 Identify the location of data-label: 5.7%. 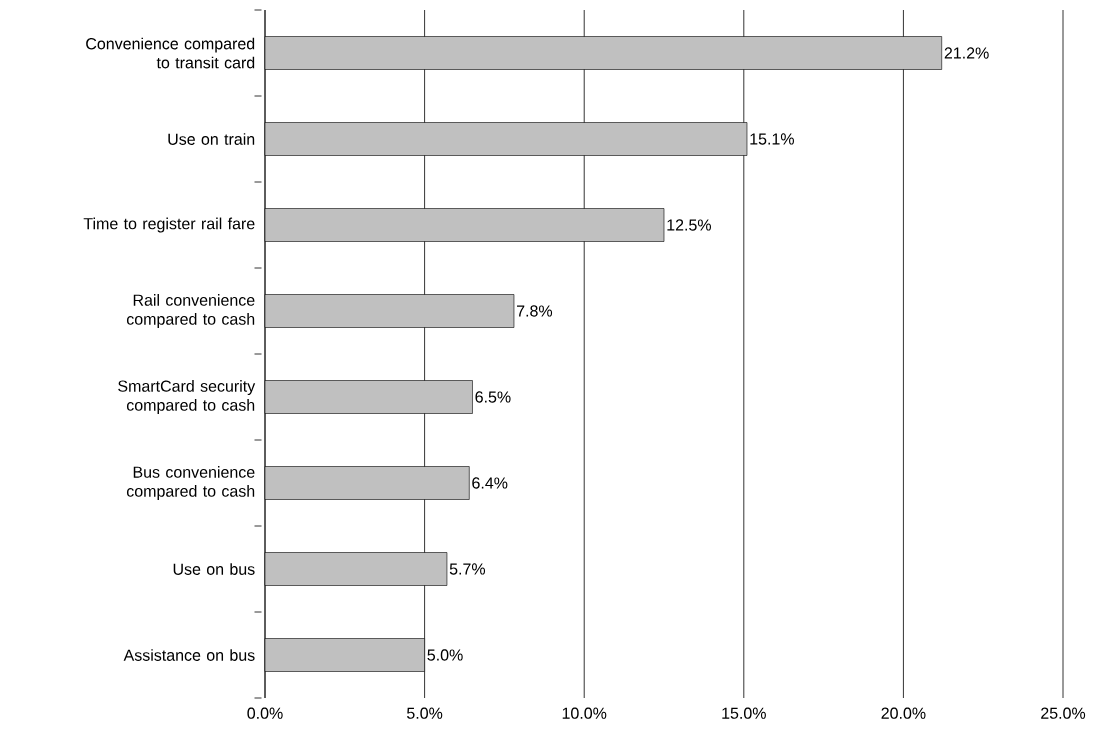
(467, 569).